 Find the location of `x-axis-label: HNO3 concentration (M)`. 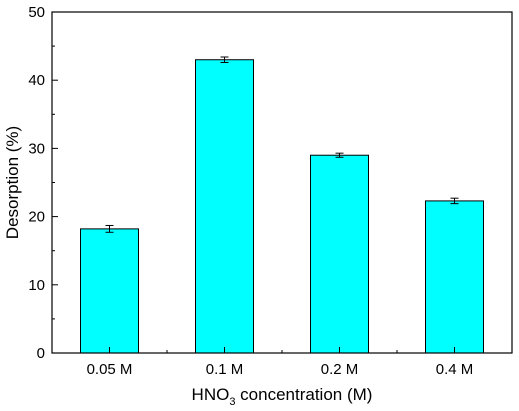

x-axis-label: HNO3 concentration (M) is located at coordinates (282, 396).